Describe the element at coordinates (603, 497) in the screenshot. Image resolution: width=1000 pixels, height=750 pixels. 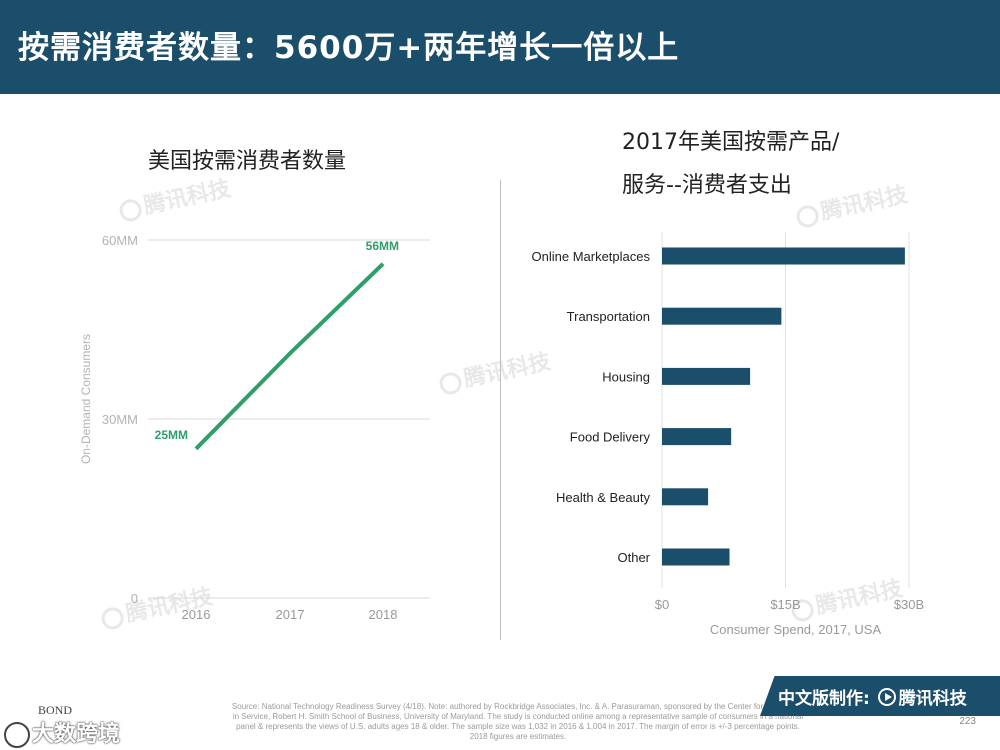
I see `category-label: Health & Beauty` at that location.